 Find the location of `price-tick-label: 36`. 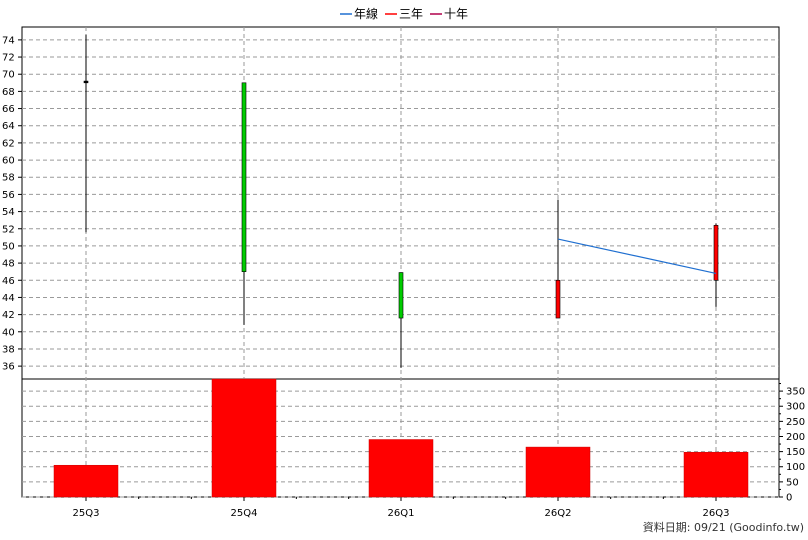

price-tick-label: 36 is located at coordinates (8, 367).